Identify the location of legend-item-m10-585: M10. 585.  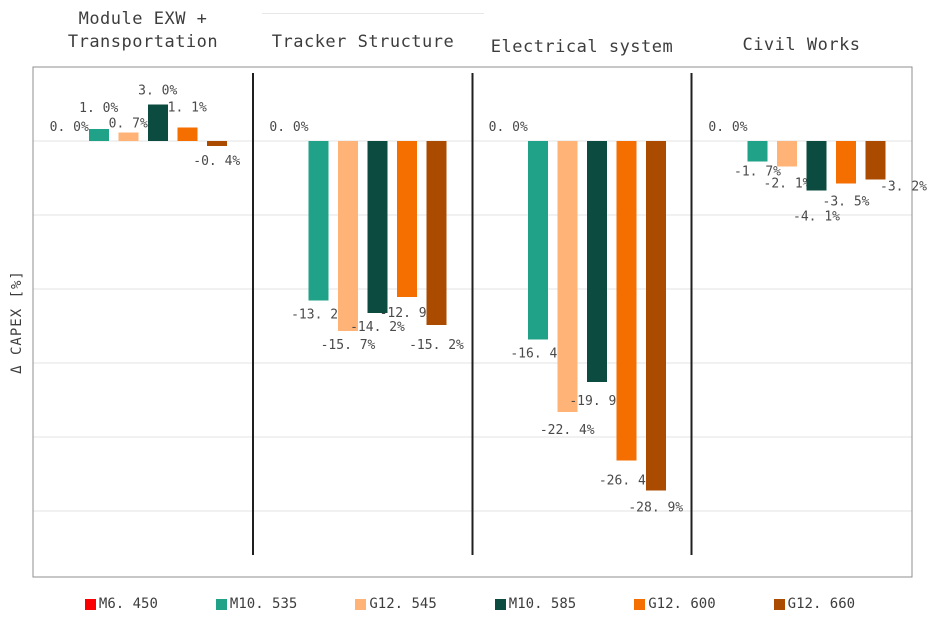
(535, 604).